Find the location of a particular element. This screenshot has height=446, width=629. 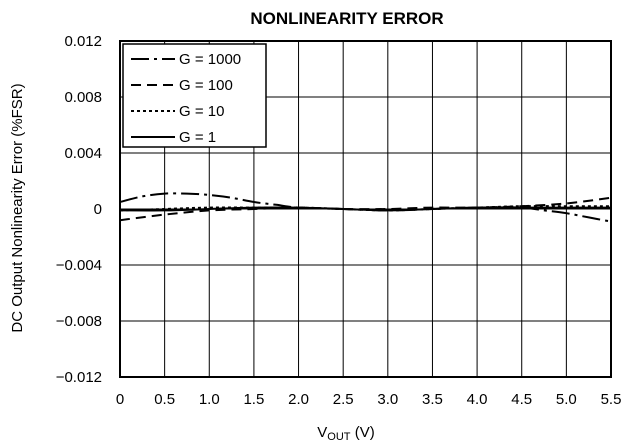

x-axis-label: VOUT (V) is located at coordinates (345, 433).